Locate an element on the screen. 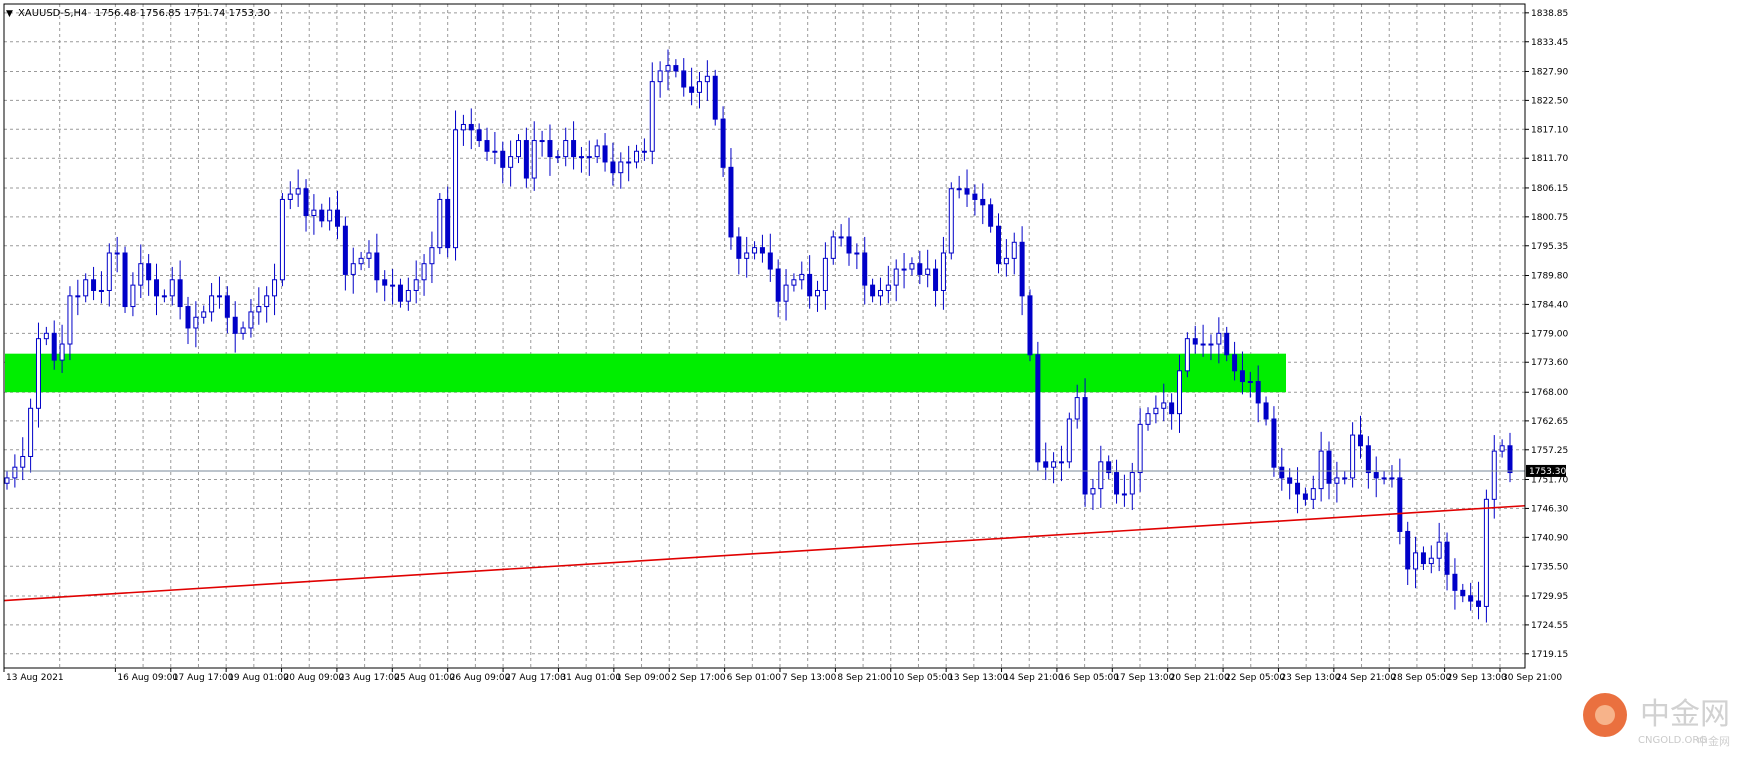  header-caret-icon: ▼ is located at coordinates (9, 14).